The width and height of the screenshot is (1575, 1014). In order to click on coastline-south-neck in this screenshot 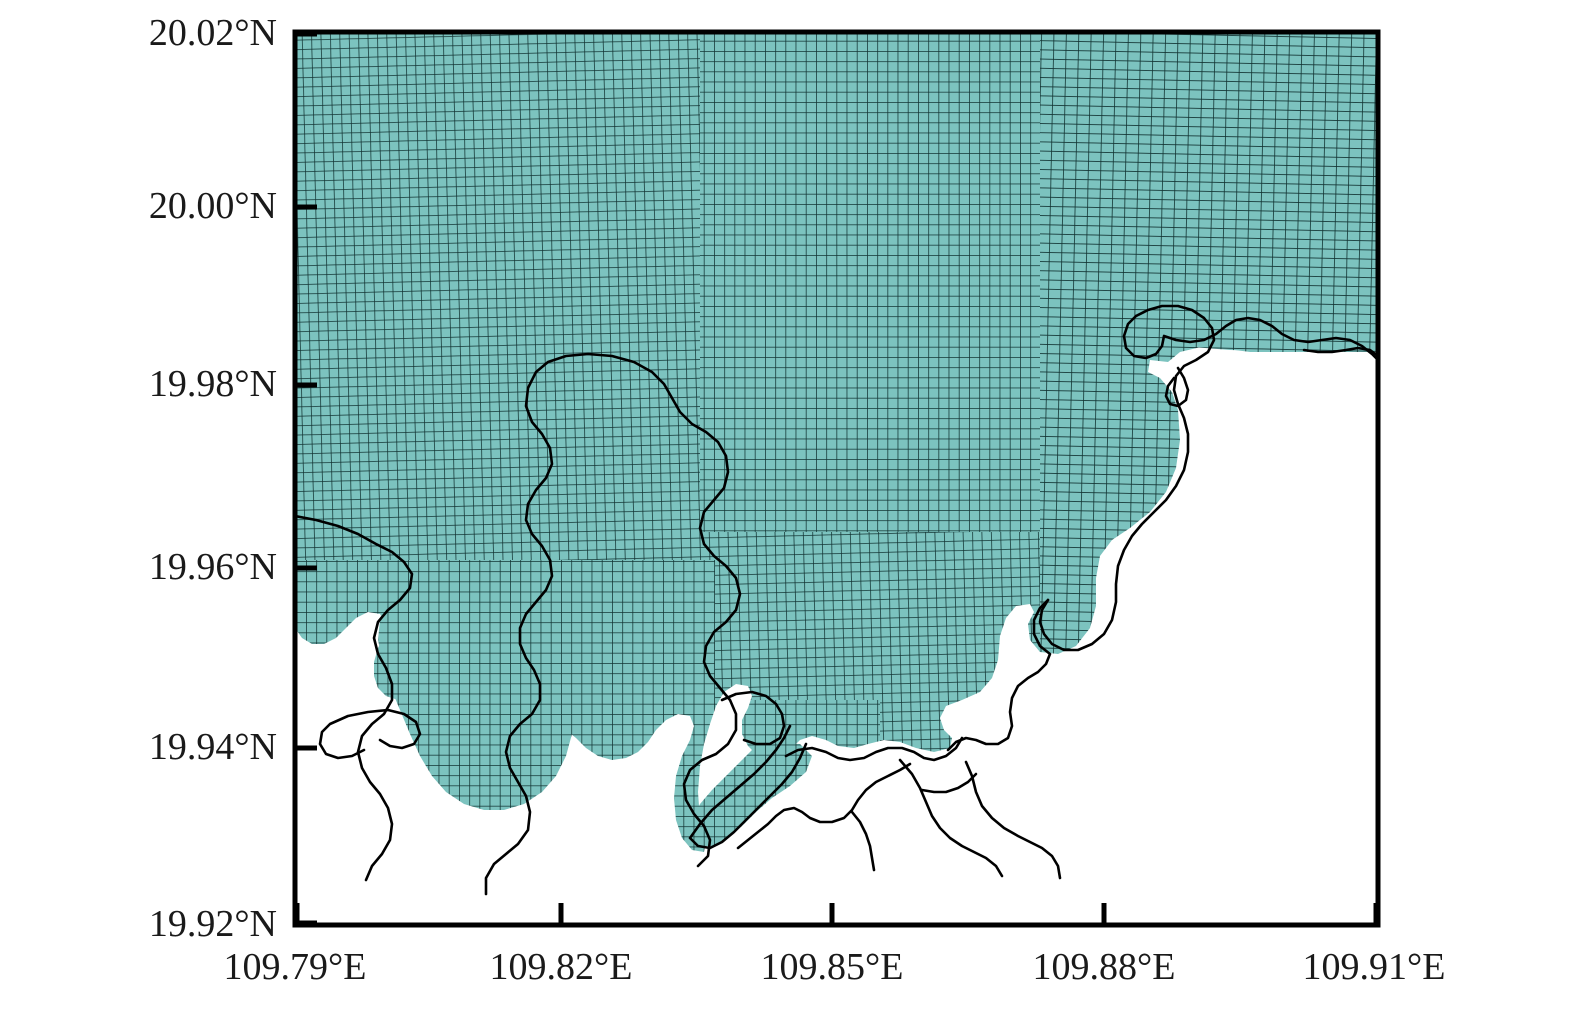, I will do `click(842, 726)`.